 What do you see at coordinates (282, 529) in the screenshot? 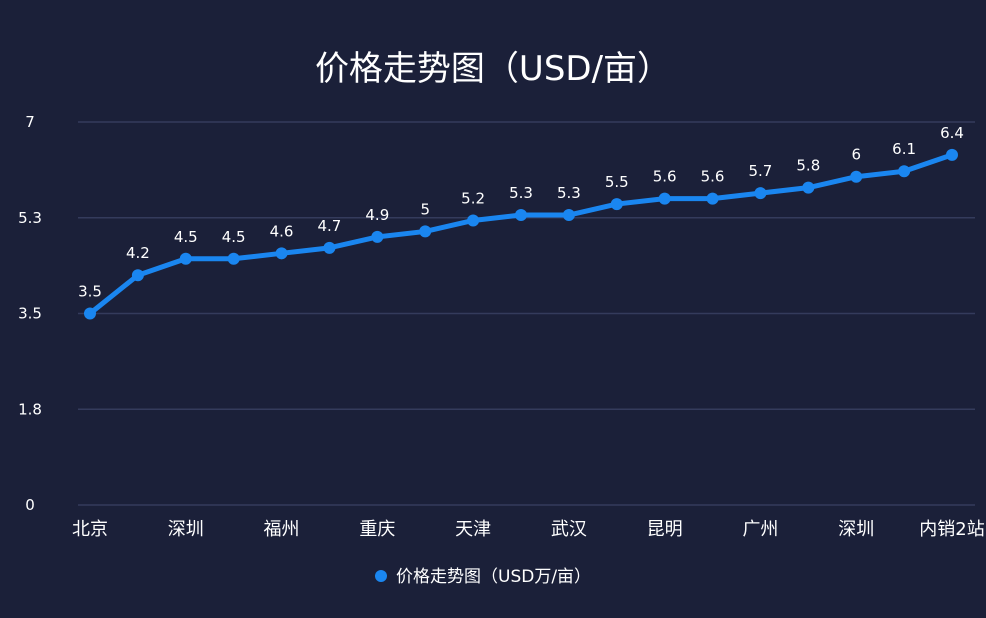
I see `x-tick-label: 福州` at bounding box center [282, 529].